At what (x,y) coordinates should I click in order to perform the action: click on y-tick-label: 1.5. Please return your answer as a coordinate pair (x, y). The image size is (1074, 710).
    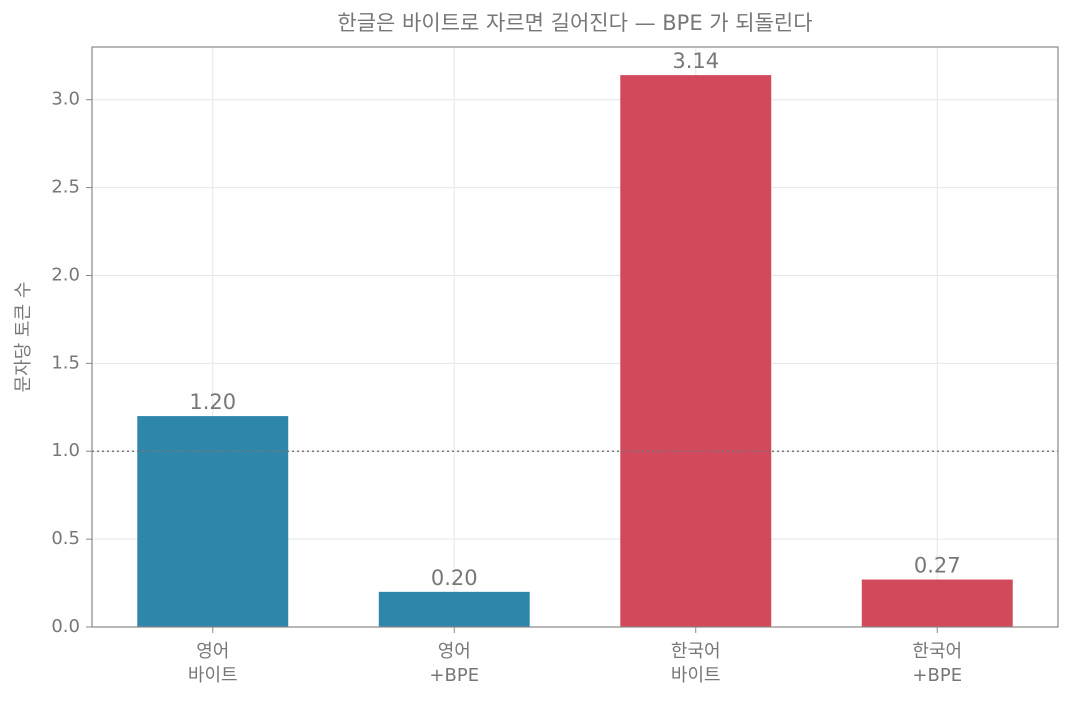
    Looking at the image, I should click on (65, 362).